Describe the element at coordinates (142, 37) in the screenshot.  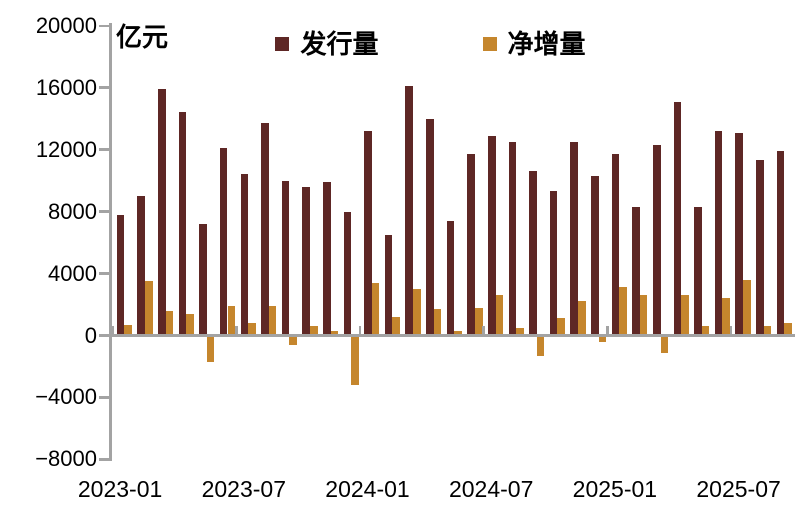
I see `y-axis-unit-label: 亿元` at that location.